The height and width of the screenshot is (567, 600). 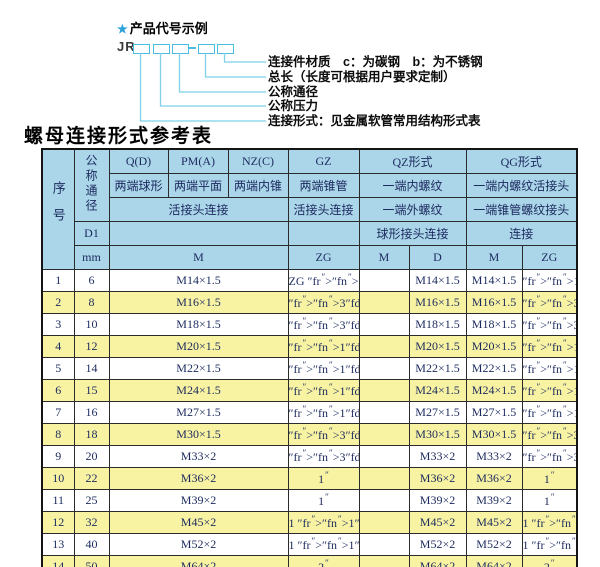 I want to click on table-row: 11 25 M39×2 1″ M39×2 M39×2 1″, so click(x=309, y=500).